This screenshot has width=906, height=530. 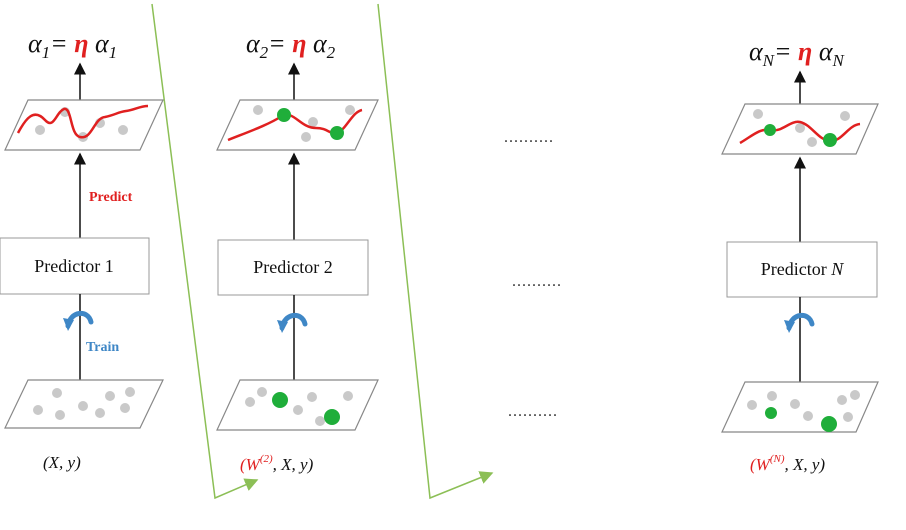 I want to click on stage-2-formula: α2= η α2, so click(x=291, y=45).